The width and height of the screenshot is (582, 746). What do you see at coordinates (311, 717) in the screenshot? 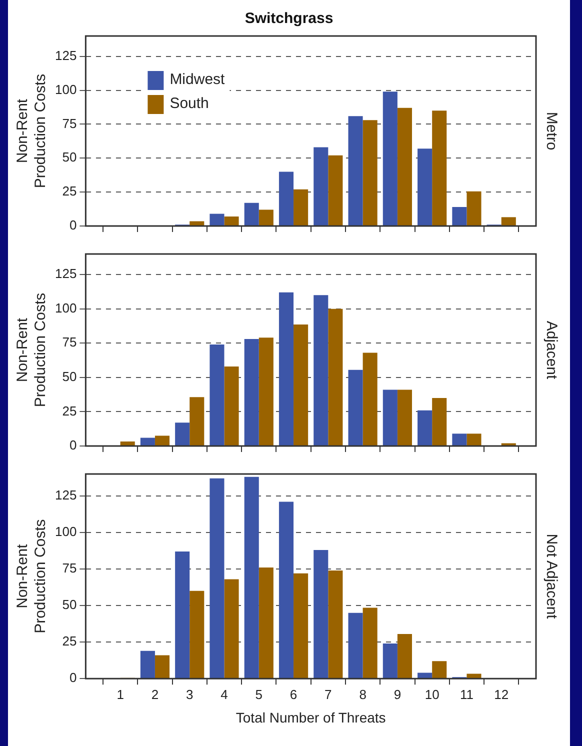
I see `x-axis-title: Total Number of Threats` at bounding box center [311, 717].